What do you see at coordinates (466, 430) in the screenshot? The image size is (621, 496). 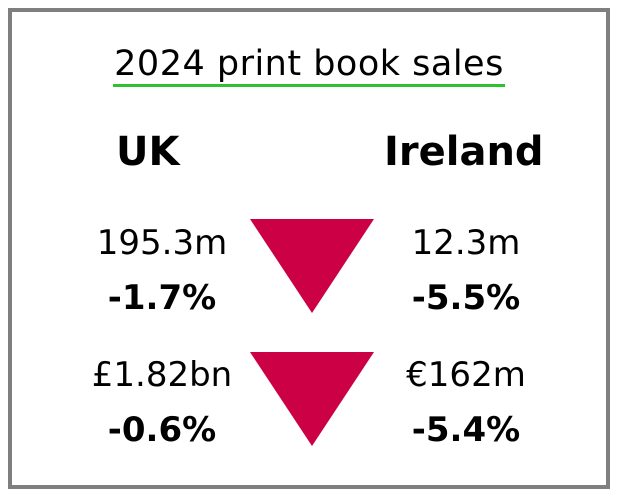 I see `ireland-value-change: -5.4%` at bounding box center [466, 430].